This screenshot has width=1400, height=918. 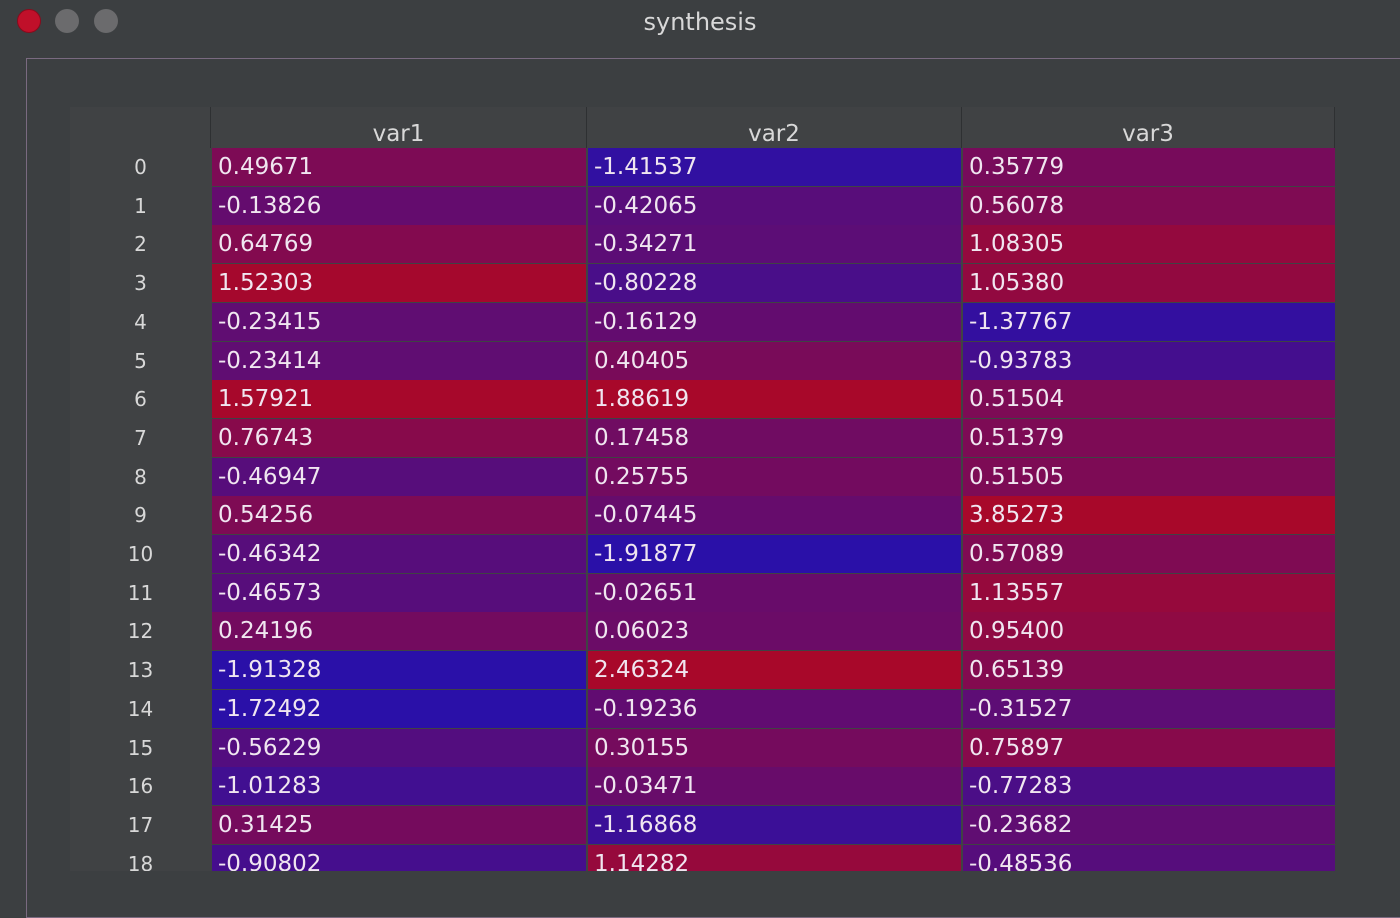 What do you see at coordinates (140, 244) in the screenshot?
I see `row-index-label: 2` at bounding box center [140, 244].